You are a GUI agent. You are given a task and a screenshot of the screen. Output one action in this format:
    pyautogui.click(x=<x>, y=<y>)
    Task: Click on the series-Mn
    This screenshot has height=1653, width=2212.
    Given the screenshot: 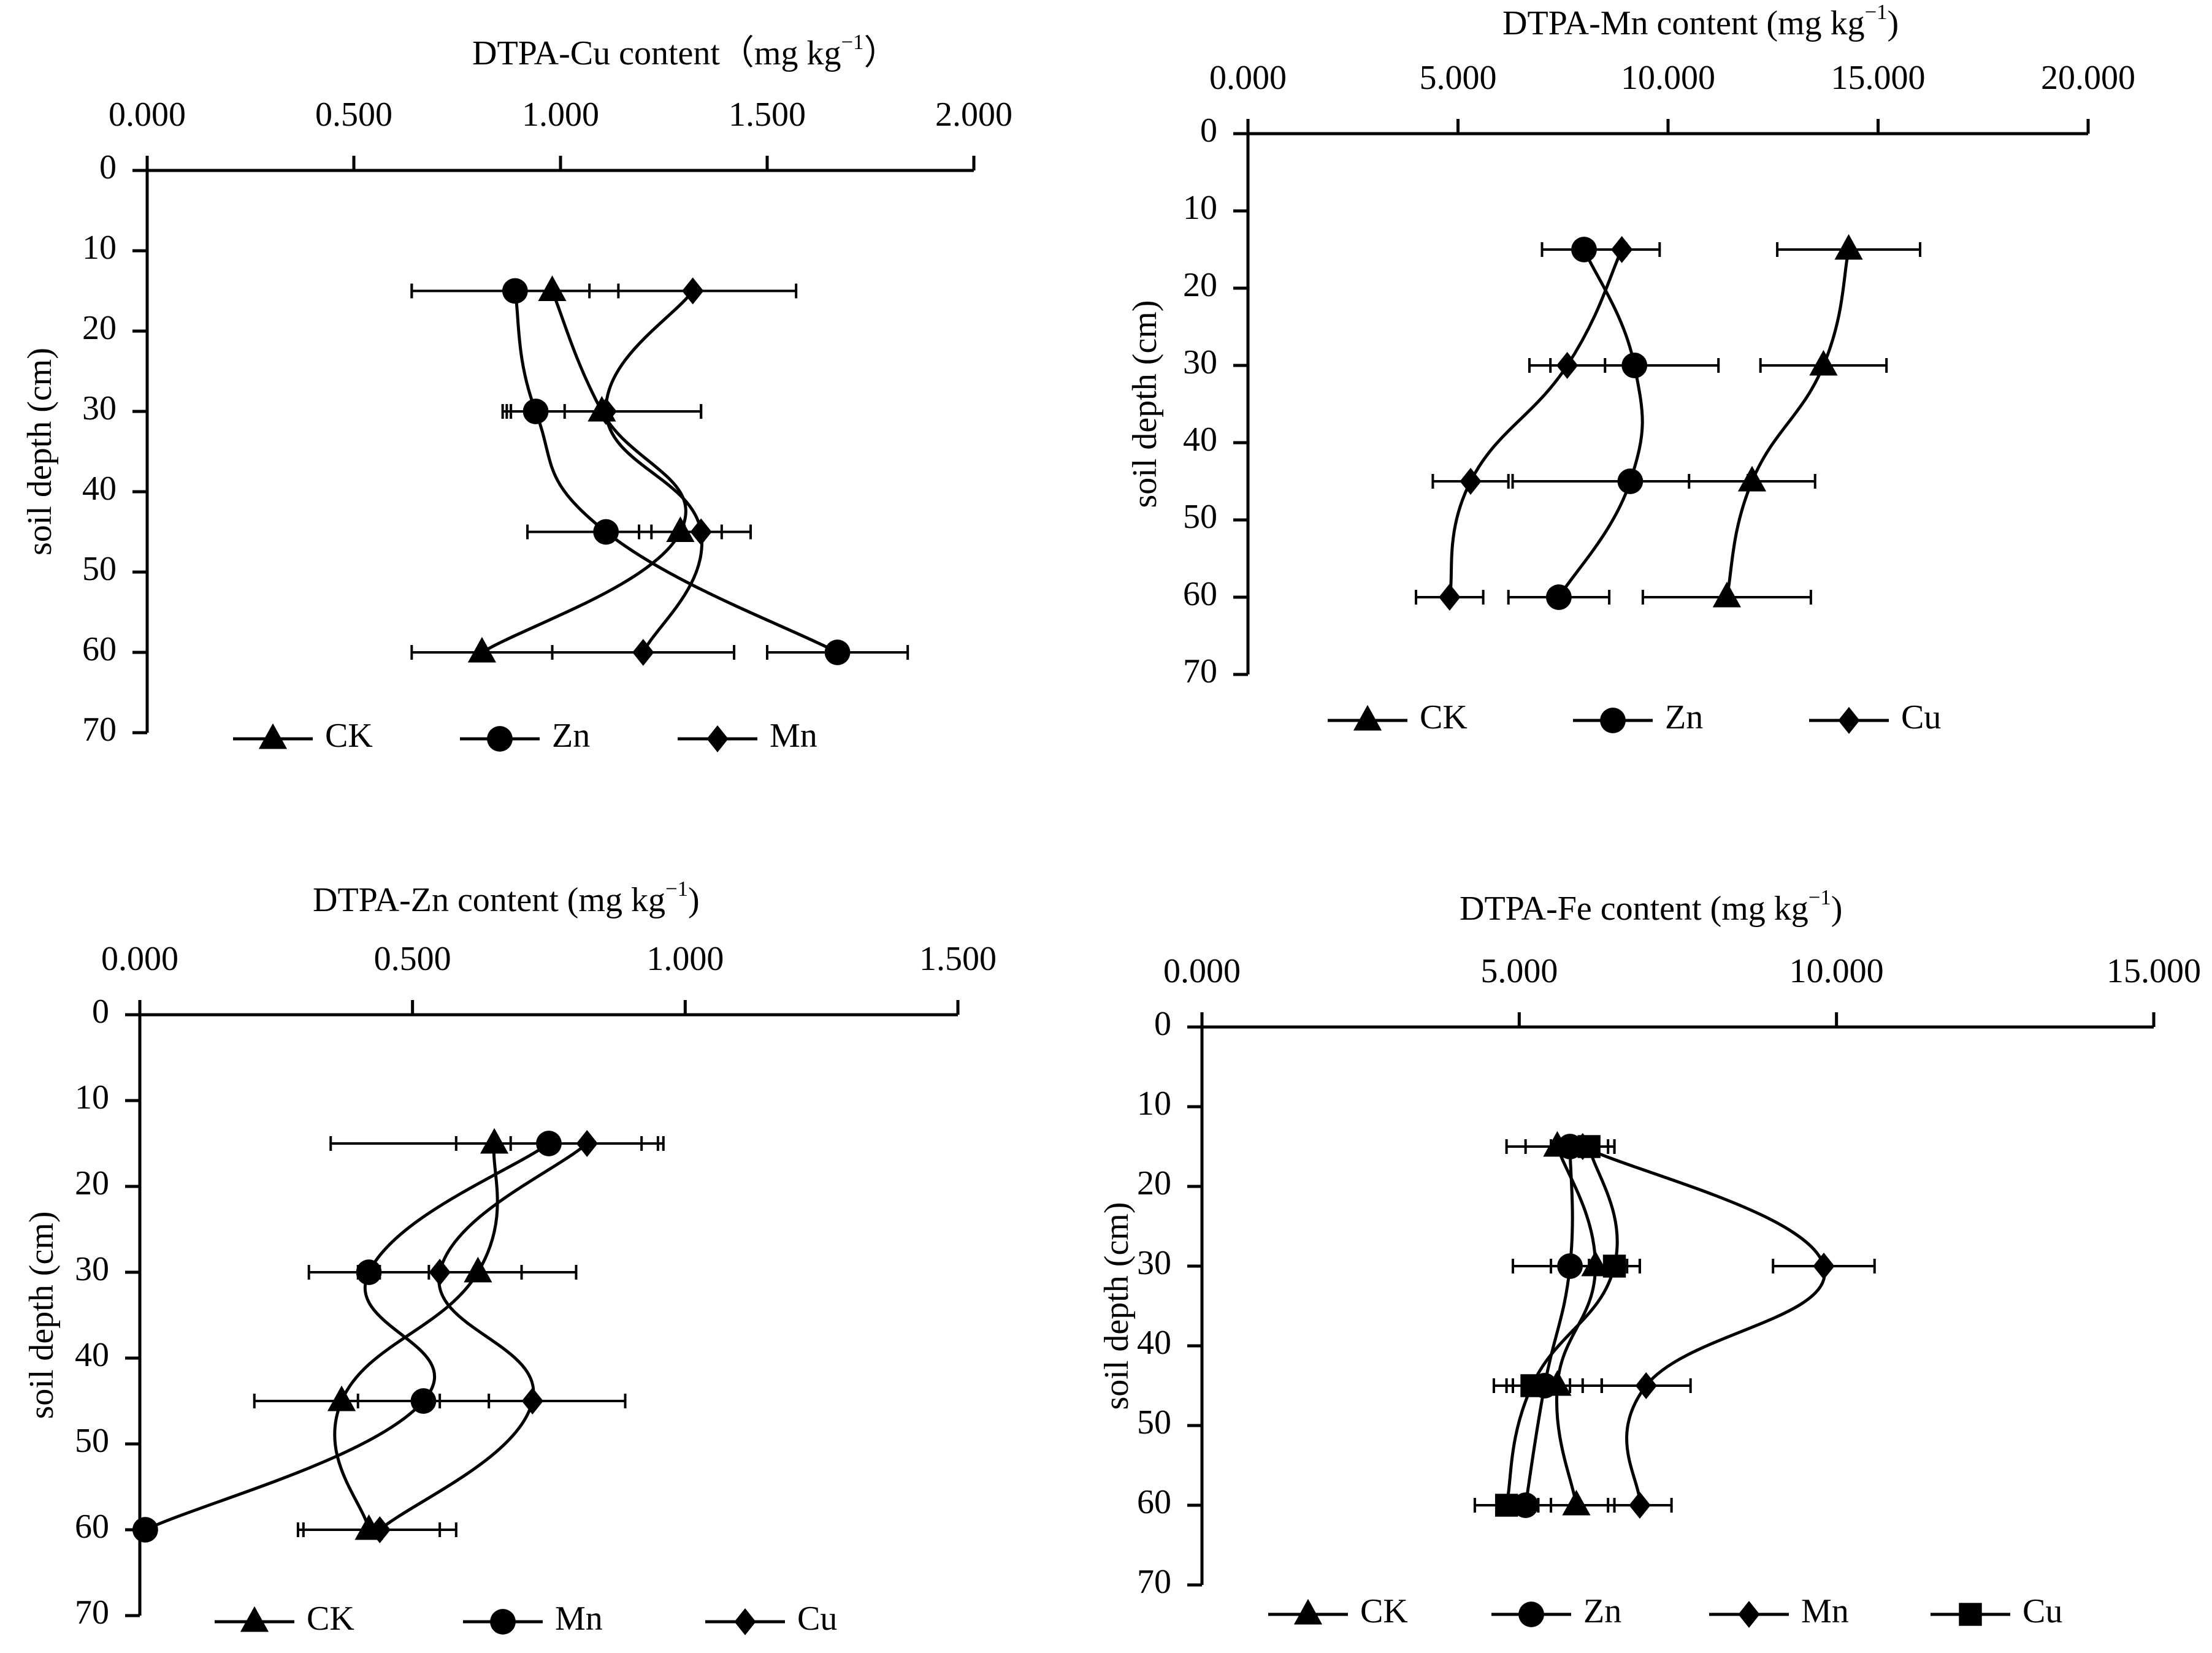 What is the action you would take?
    pyautogui.click(x=1713, y=1326)
    